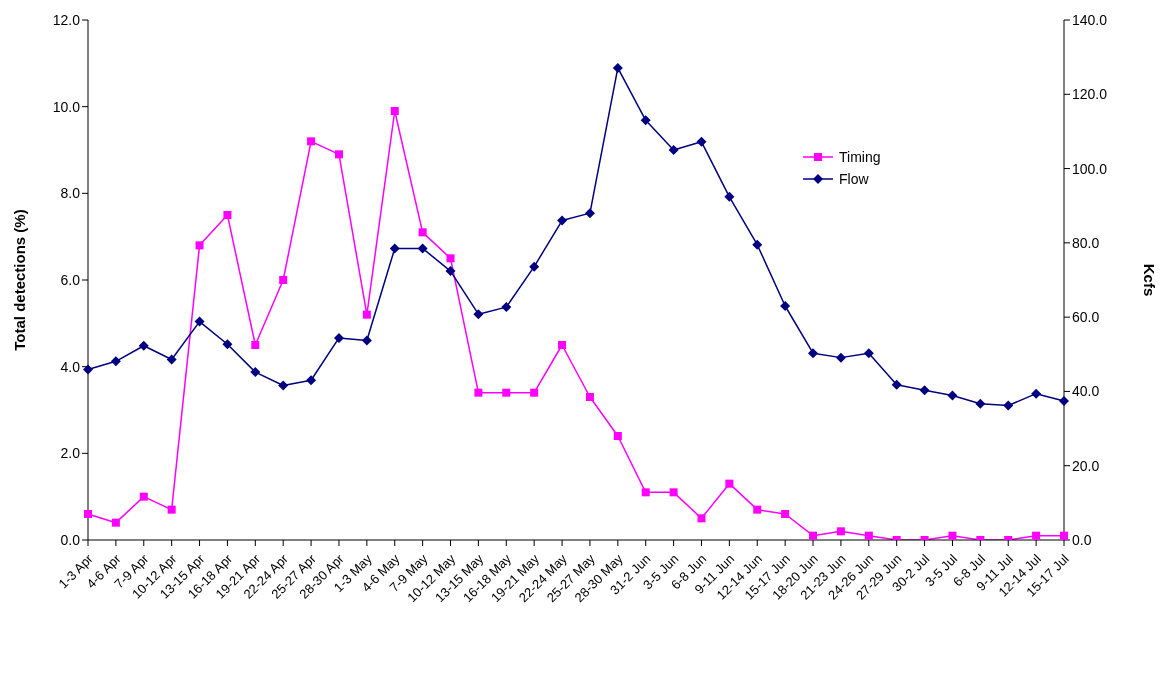 The image size is (1172, 692). I want to click on legend-label: Flow, so click(854, 179).